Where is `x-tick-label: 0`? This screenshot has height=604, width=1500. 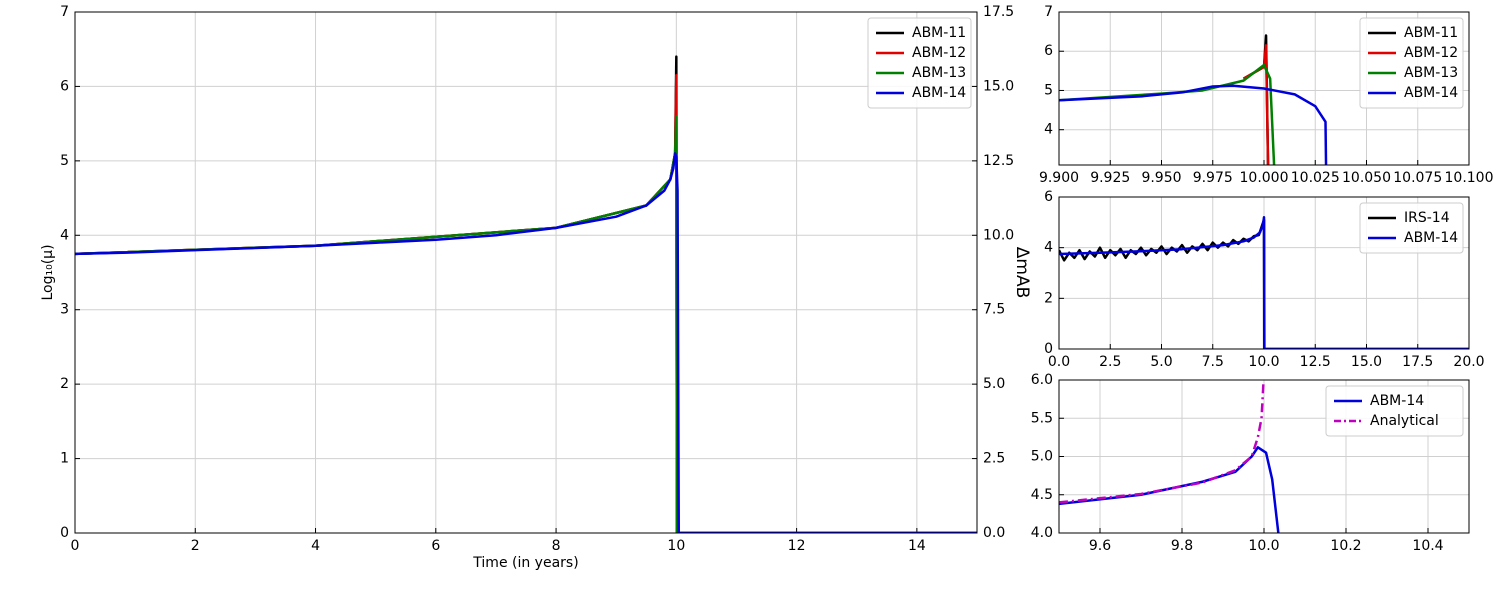 x-tick-label: 0 is located at coordinates (75, 546).